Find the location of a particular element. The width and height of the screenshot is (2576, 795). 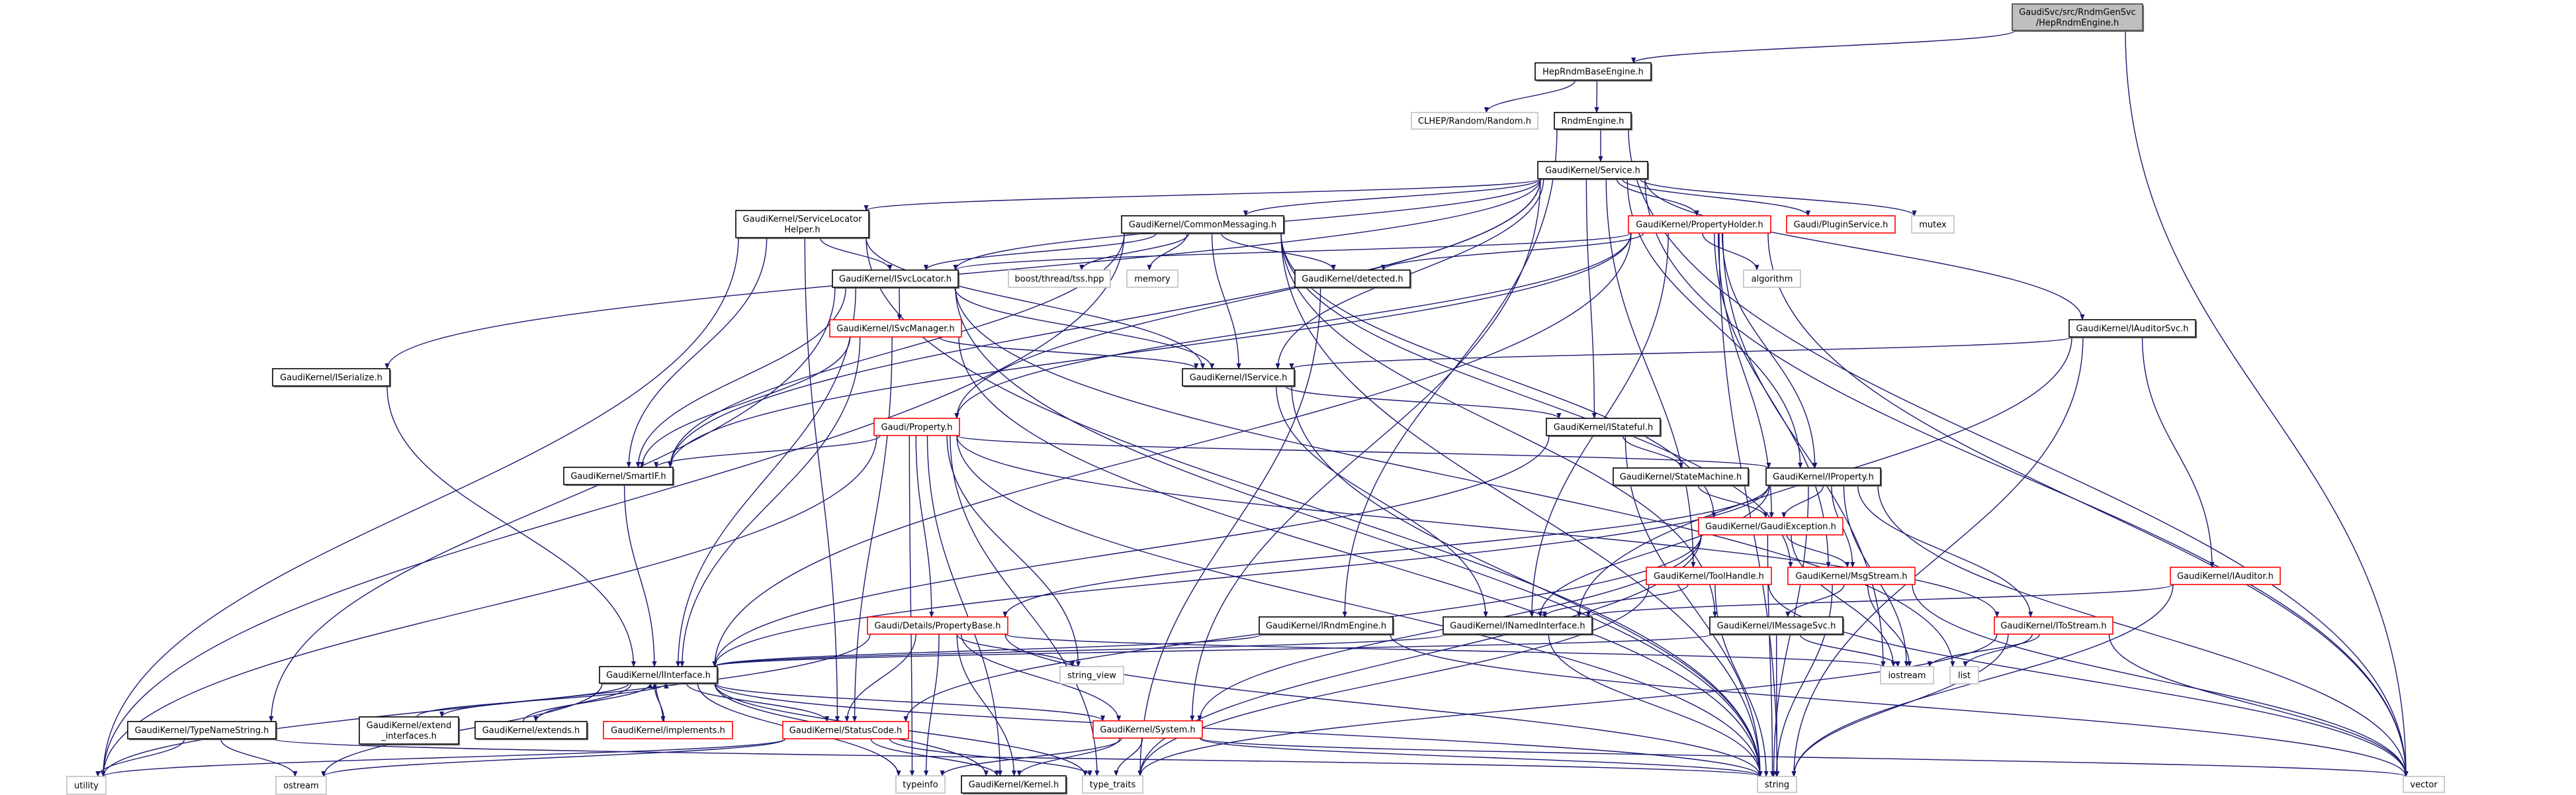

edge-propertybase-to-system is located at coordinates (1041, 677).